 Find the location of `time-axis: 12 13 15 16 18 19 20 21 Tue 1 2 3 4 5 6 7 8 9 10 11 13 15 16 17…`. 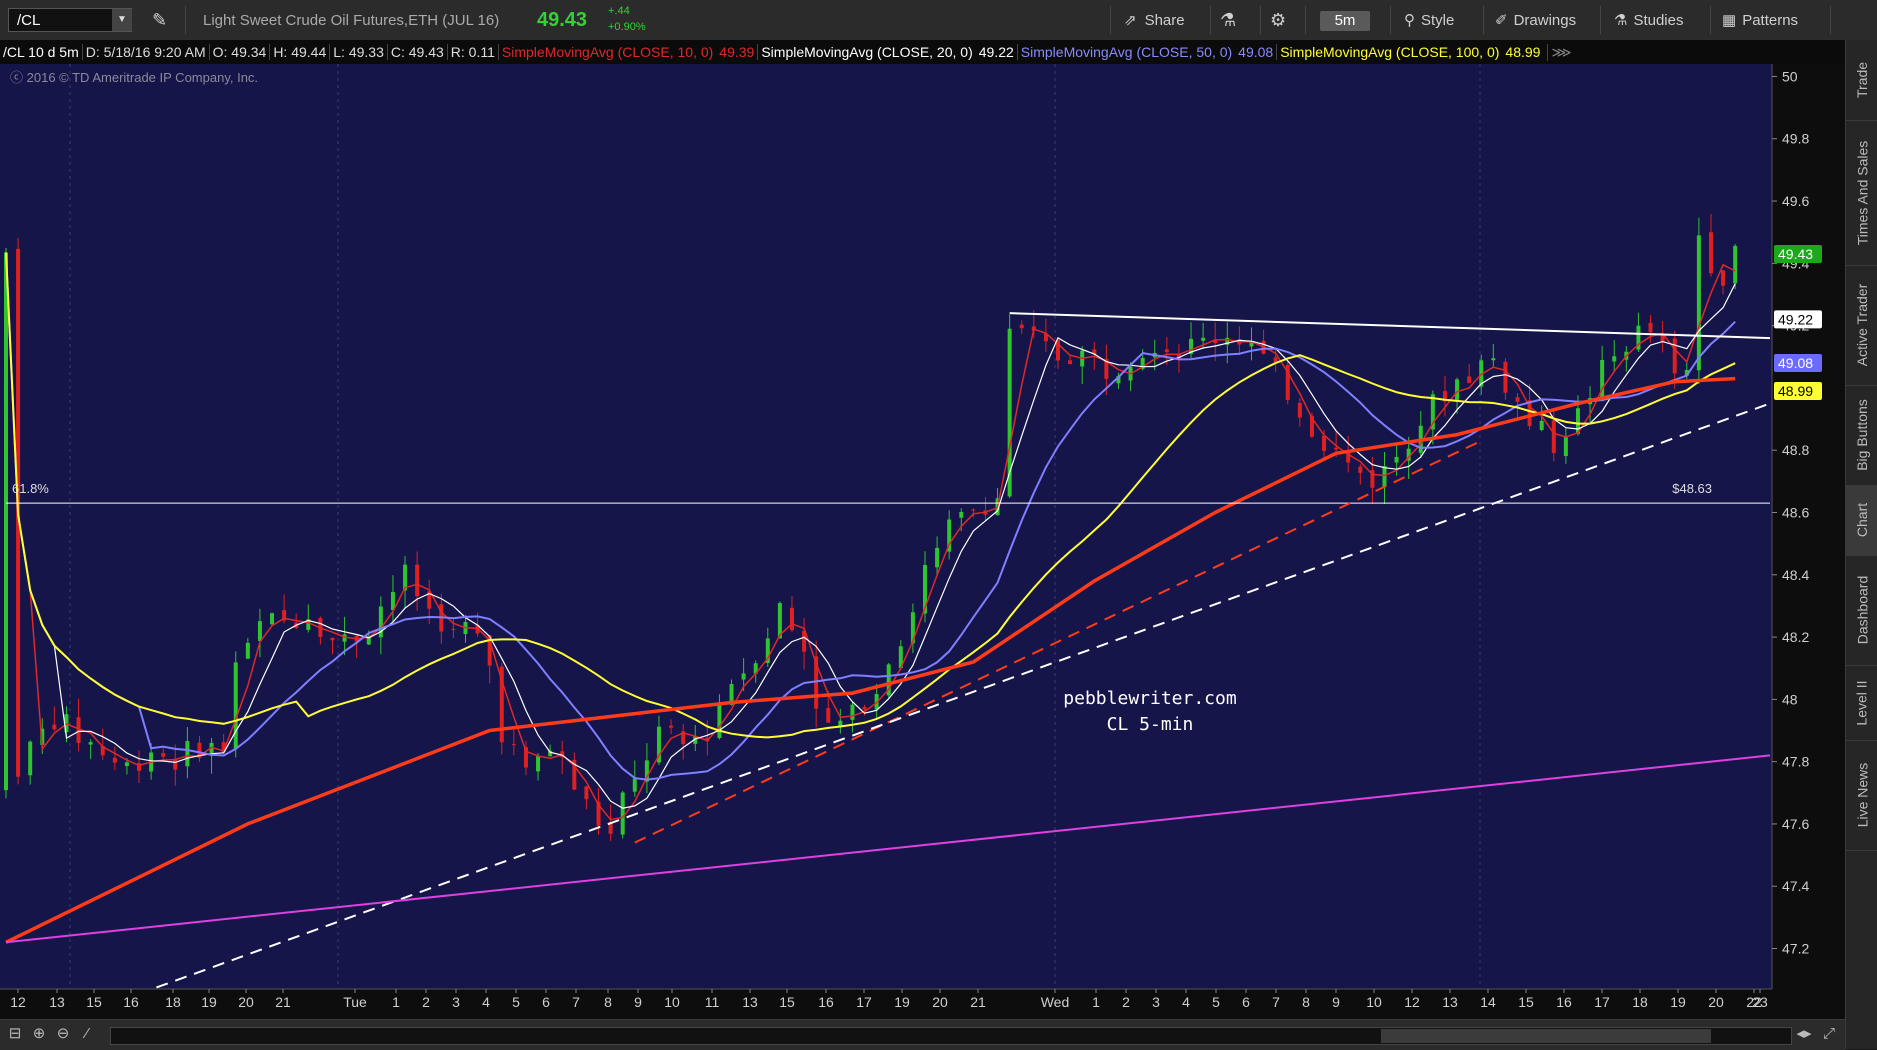

time-axis: 12 13 15 16 18 19 20 21 Tue 1 2 3 4 5 6 7 8 9 10 11 13 15 16 17… is located at coordinates (886, 1003).